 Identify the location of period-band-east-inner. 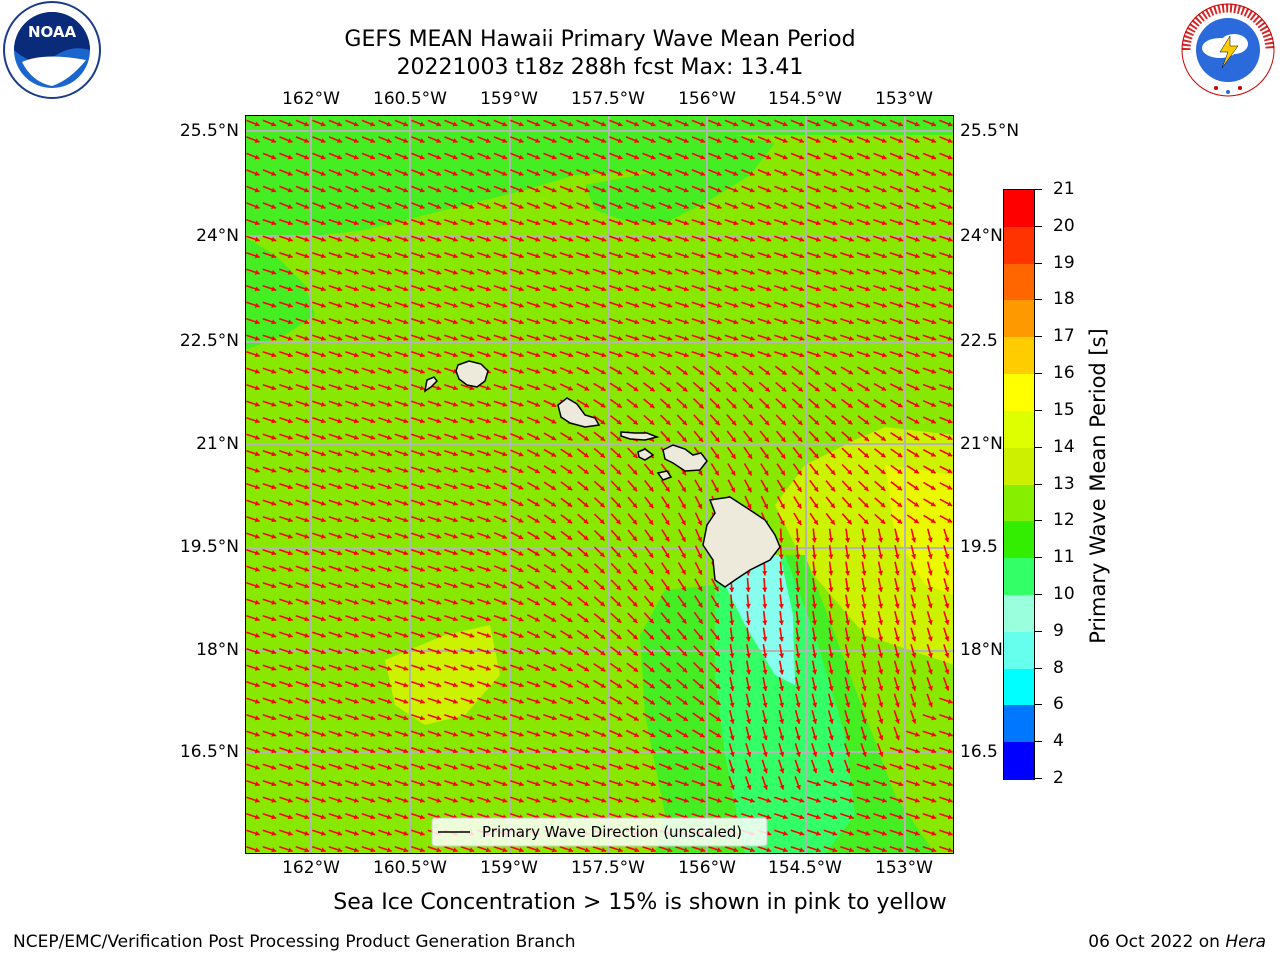
(919, 530).